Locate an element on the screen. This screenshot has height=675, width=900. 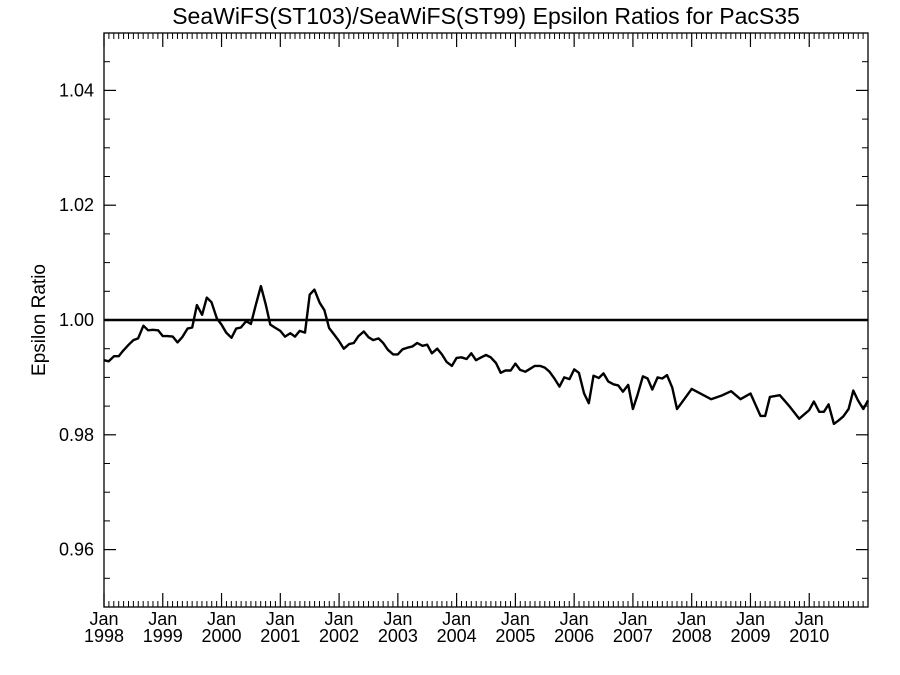
y-tick-label: 1.00 is located at coordinates (76, 320).